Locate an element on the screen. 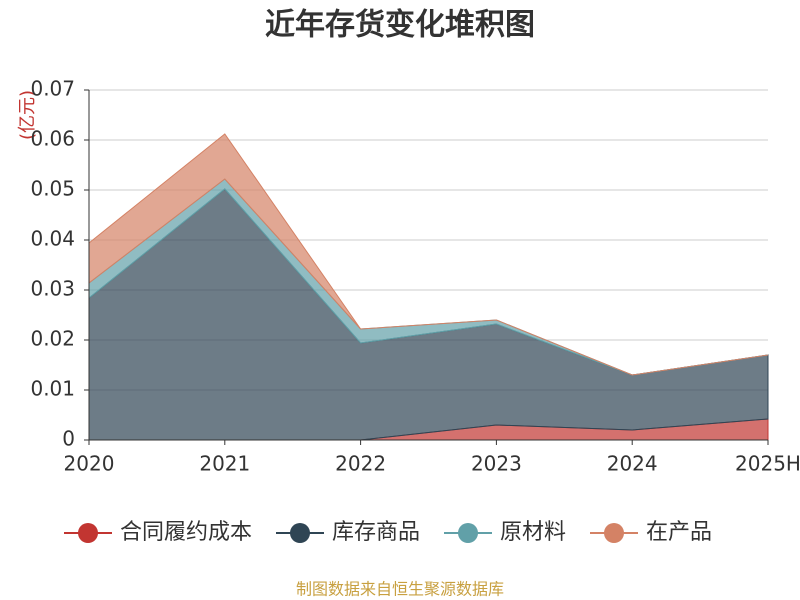 Image resolution: width=800 pixels, height=600 pixels. x-tick-label: 2023 is located at coordinates (496, 464).